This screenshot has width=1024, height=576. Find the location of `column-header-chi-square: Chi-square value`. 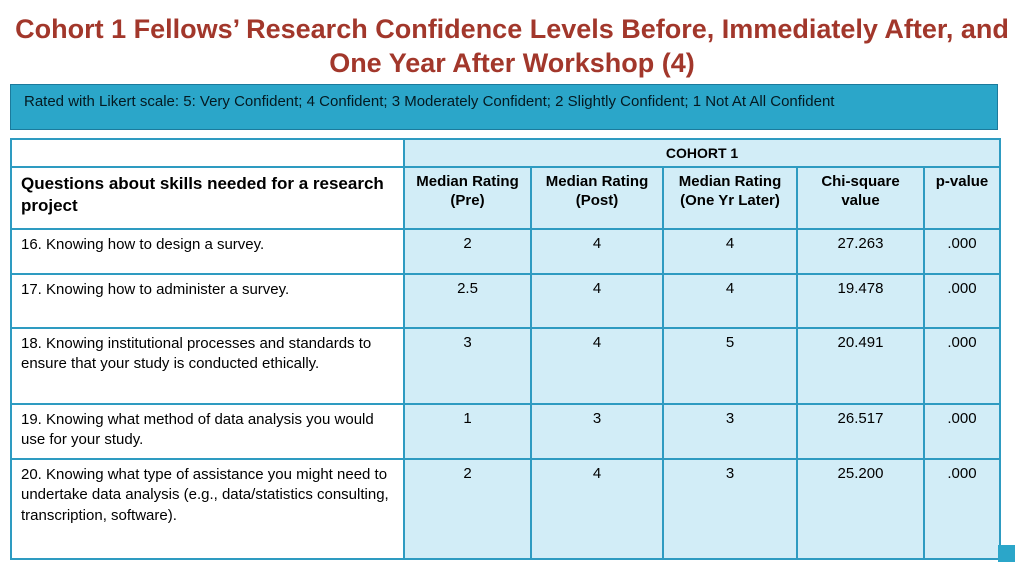

column-header-chi-square: Chi-square value is located at coordinates (860, 198).